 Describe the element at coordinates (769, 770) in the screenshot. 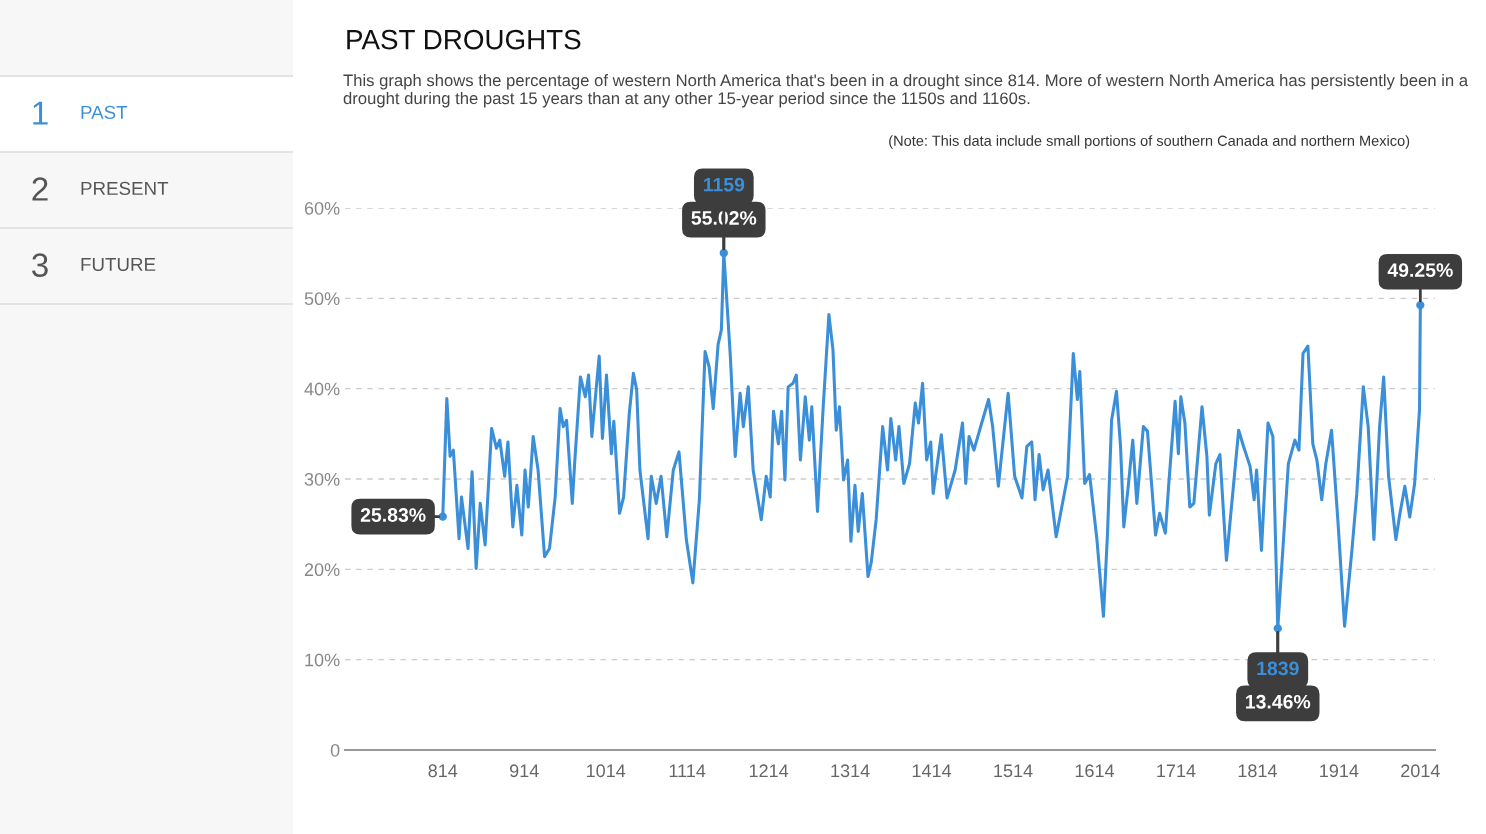

I see `x-tick-label: 1214` at that location.